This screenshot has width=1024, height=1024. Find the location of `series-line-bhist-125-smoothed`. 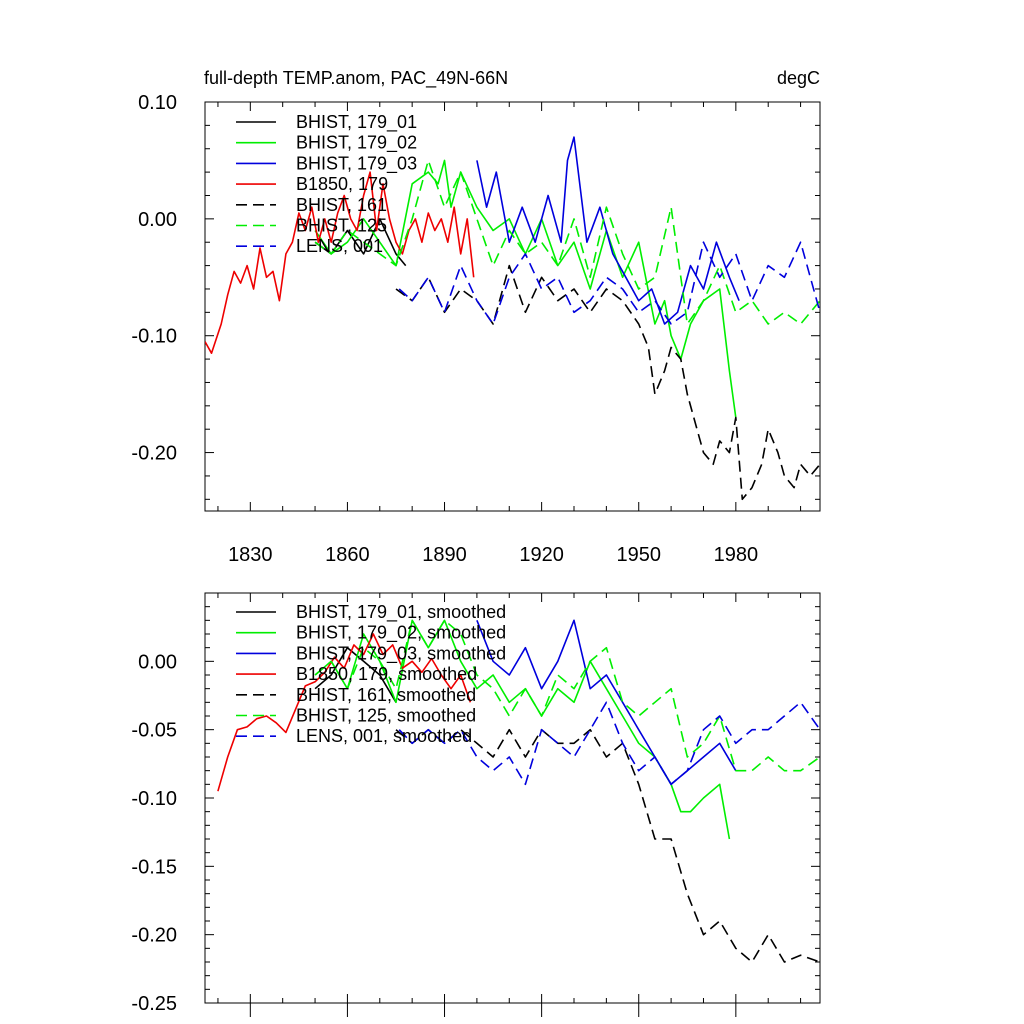

series-line-bhist-125-smoothed is located at coordinates (567, 695).